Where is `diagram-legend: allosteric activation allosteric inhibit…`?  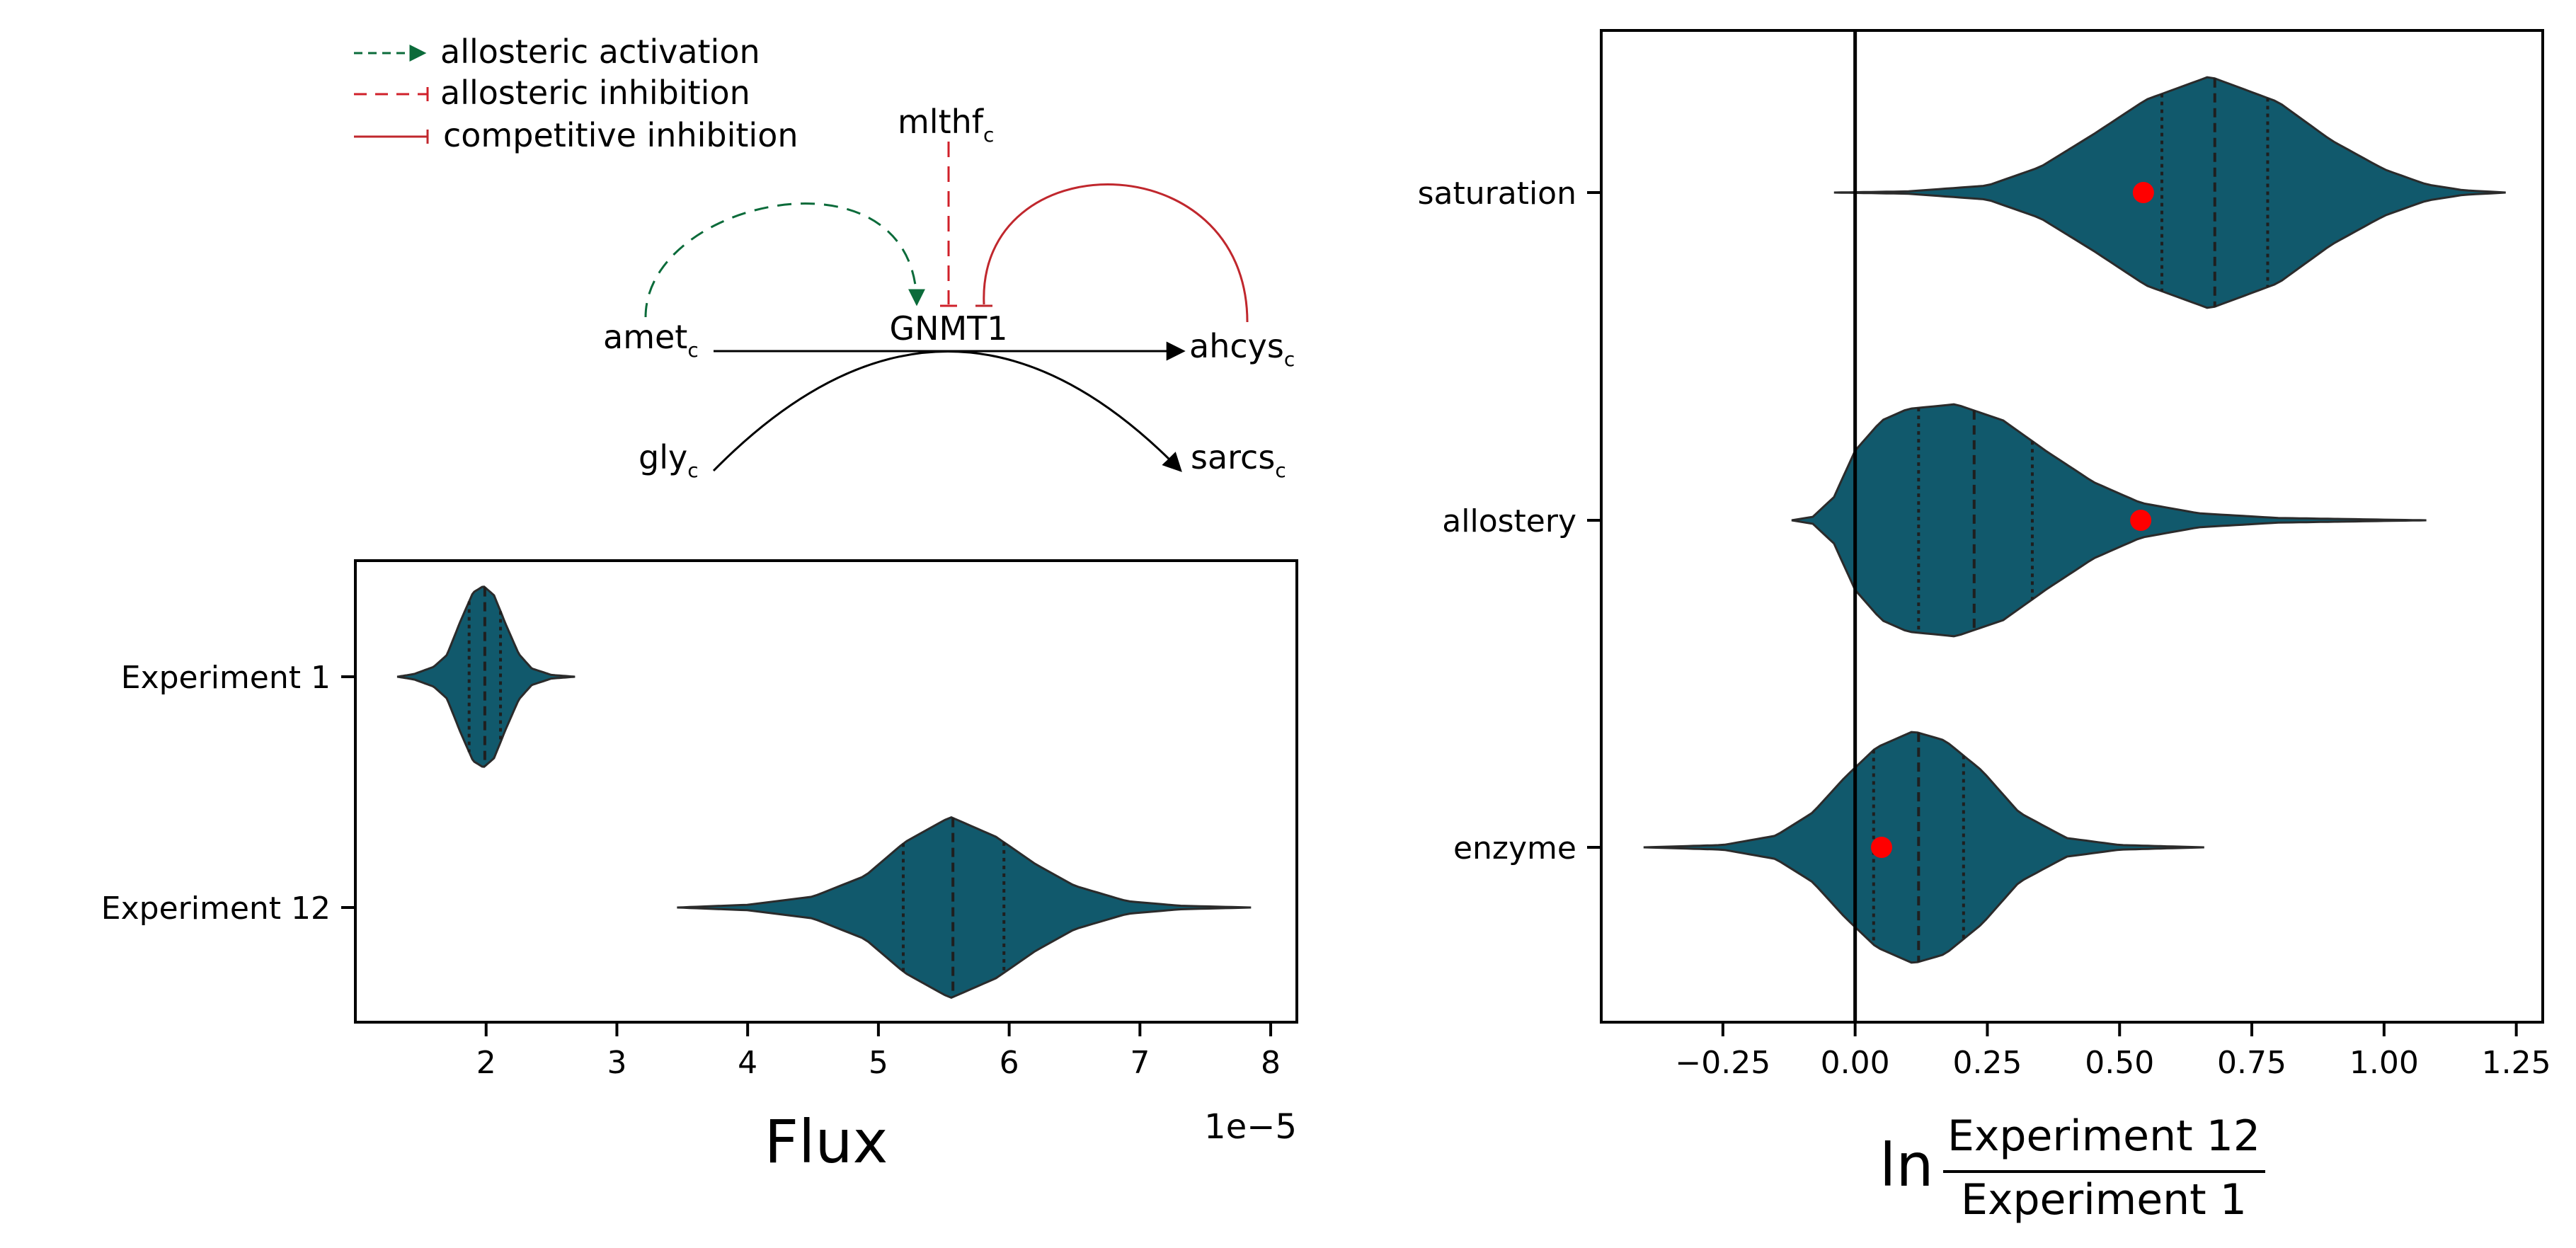
diagram-legend: allosteric activation allosteric inhibit… is located at coordinates (576, 93).